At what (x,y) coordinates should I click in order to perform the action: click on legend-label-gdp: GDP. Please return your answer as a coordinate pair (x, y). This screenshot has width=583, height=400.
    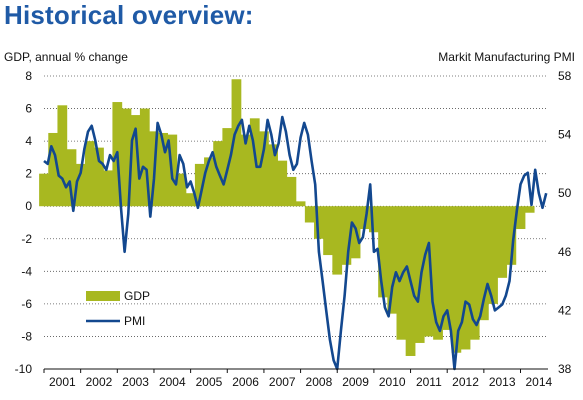
    Looking at the image, I should click on (137, 296).